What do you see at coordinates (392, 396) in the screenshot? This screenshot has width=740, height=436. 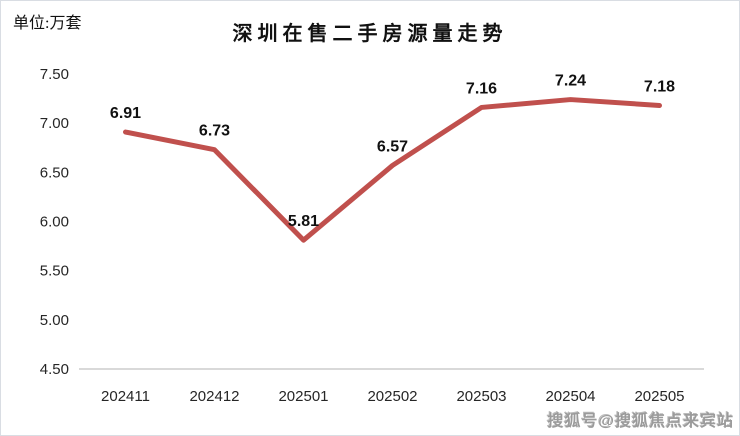 I see `x-axis-tick: 202502` at bounding box center [392, 396].